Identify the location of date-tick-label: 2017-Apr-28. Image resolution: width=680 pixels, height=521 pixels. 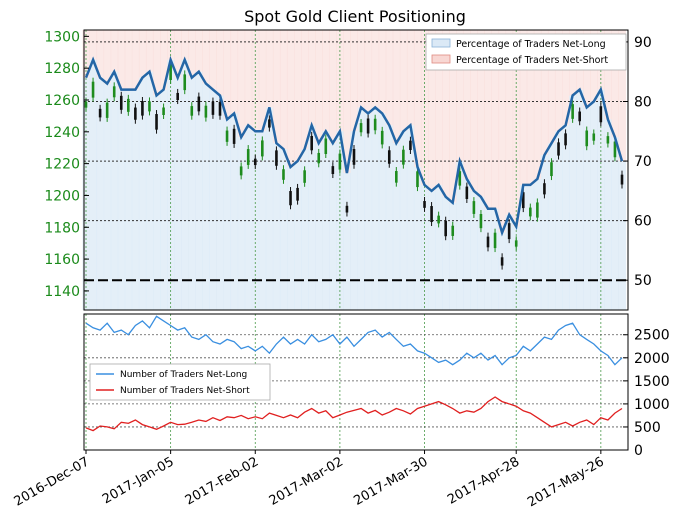
(483, 480).